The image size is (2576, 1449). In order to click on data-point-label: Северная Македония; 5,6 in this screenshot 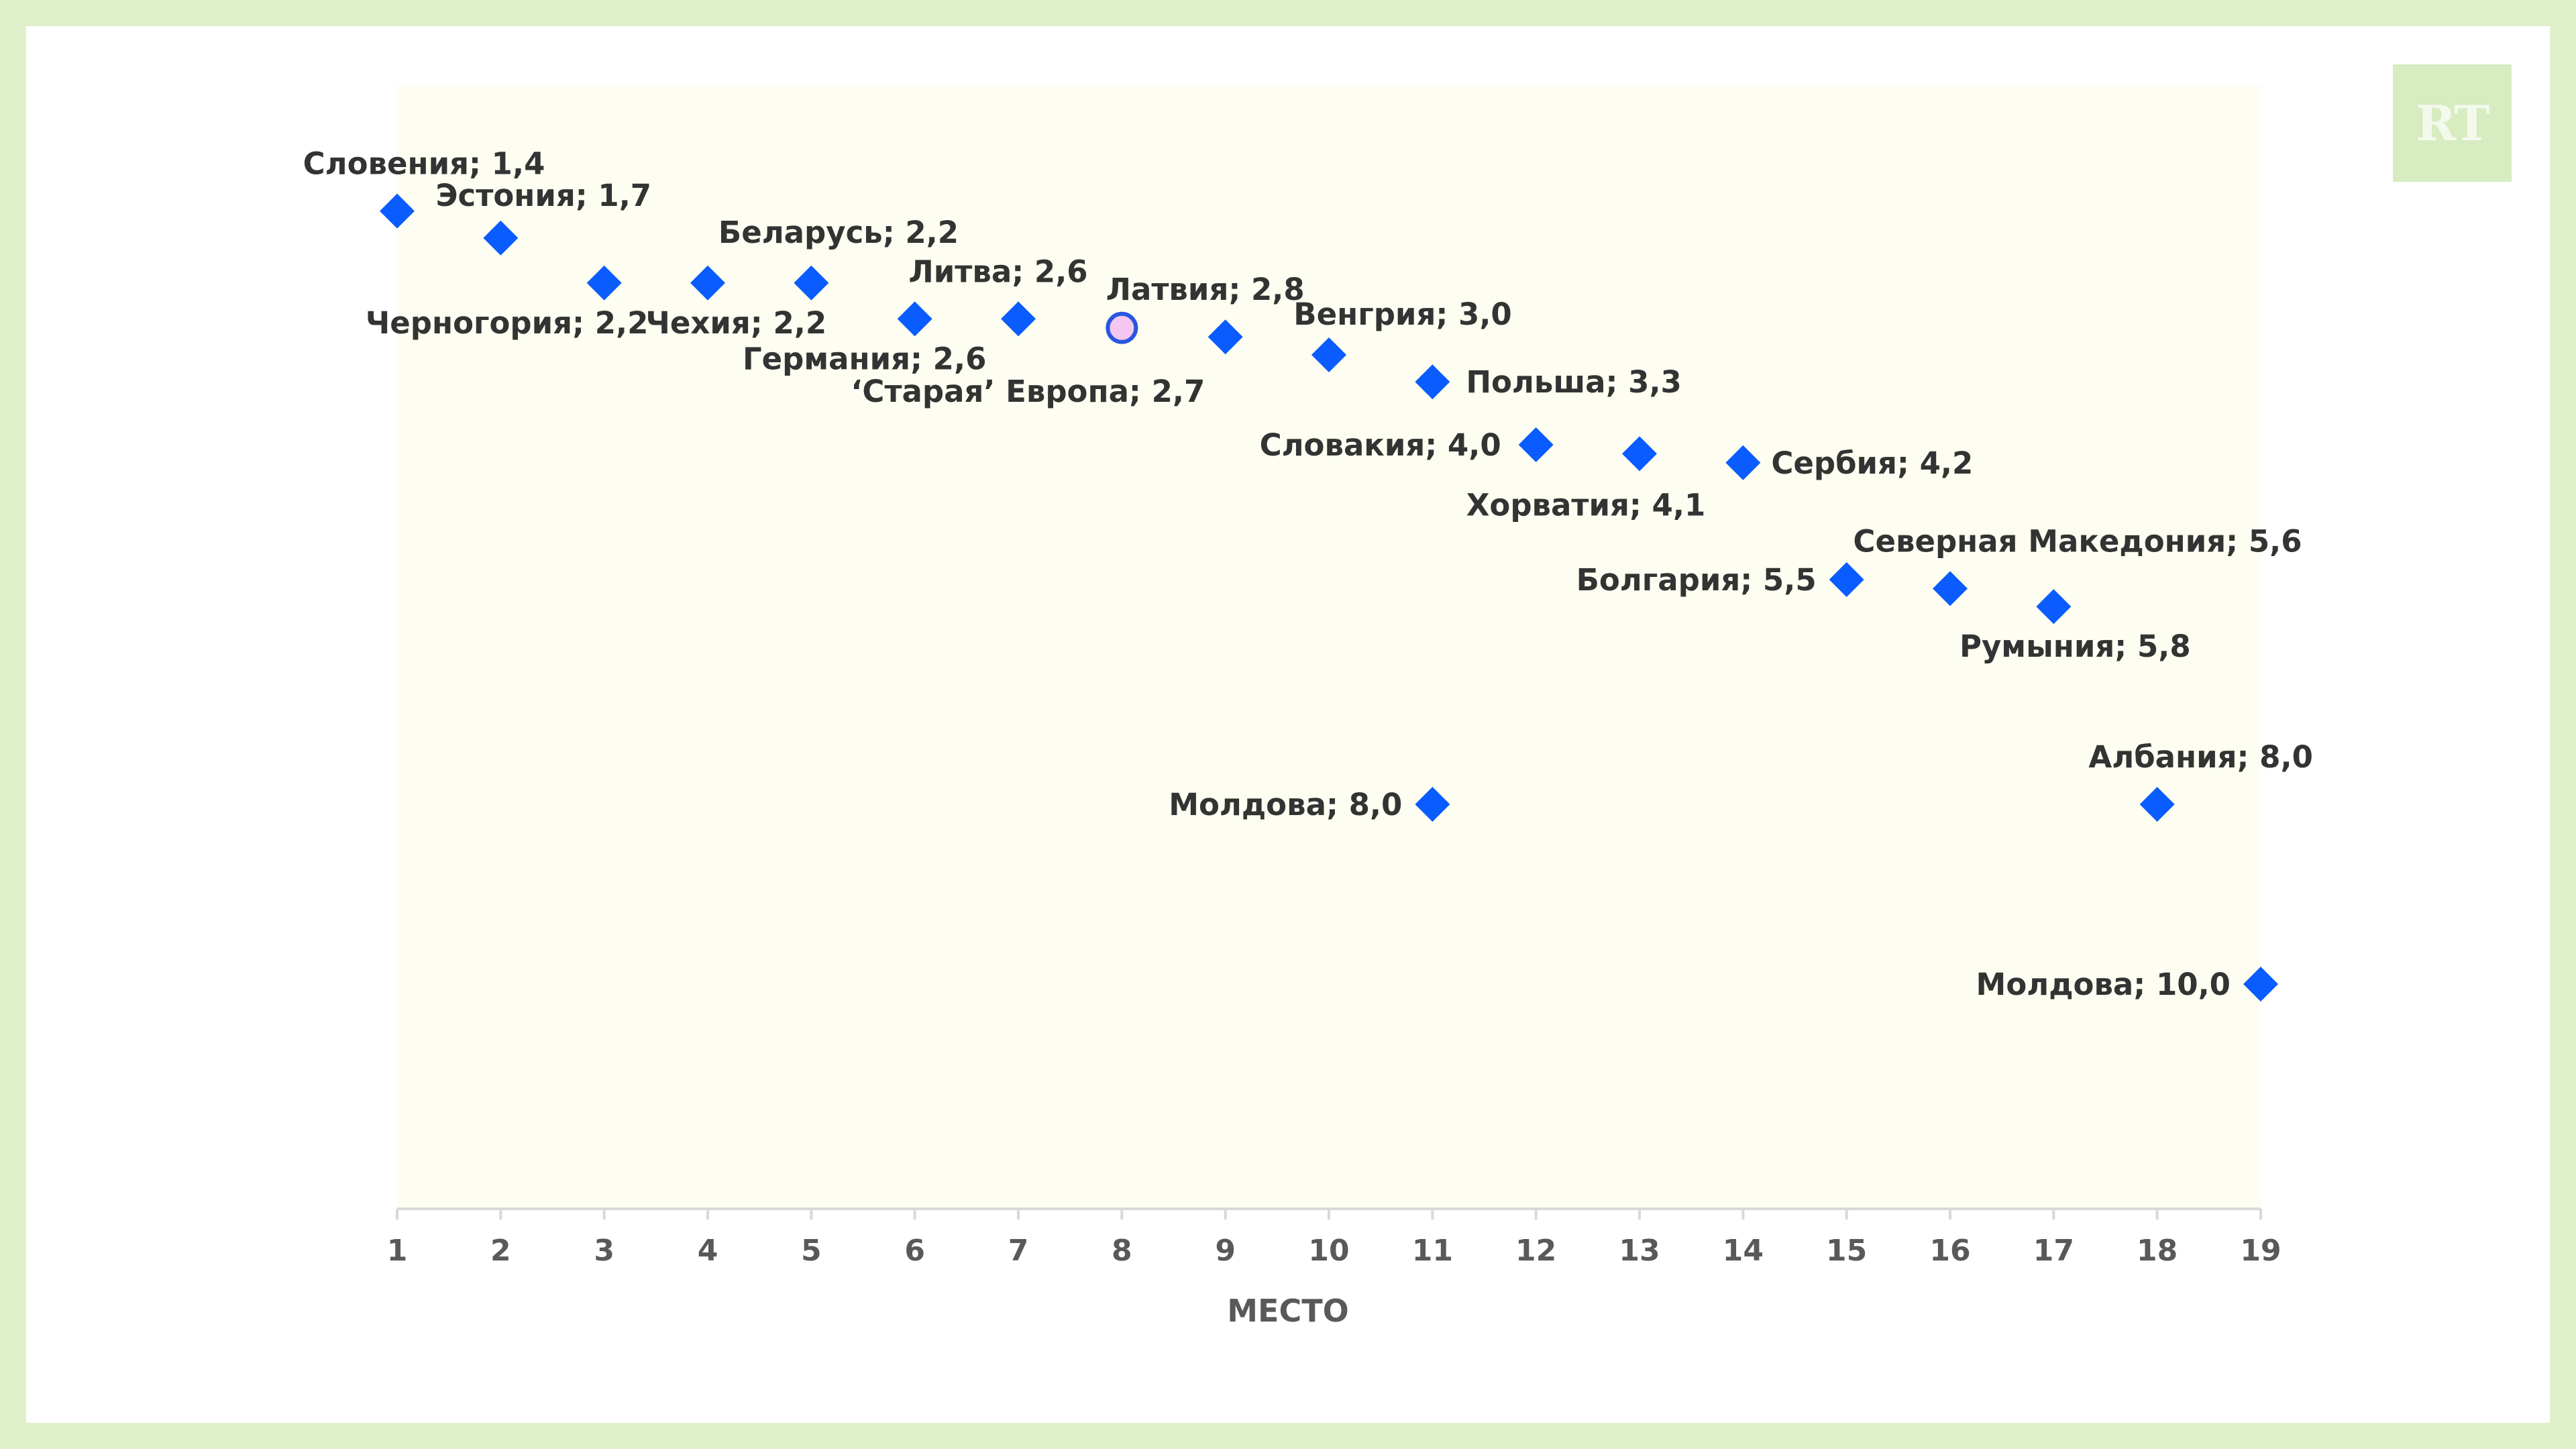, I will do `click(2077, 541)`.